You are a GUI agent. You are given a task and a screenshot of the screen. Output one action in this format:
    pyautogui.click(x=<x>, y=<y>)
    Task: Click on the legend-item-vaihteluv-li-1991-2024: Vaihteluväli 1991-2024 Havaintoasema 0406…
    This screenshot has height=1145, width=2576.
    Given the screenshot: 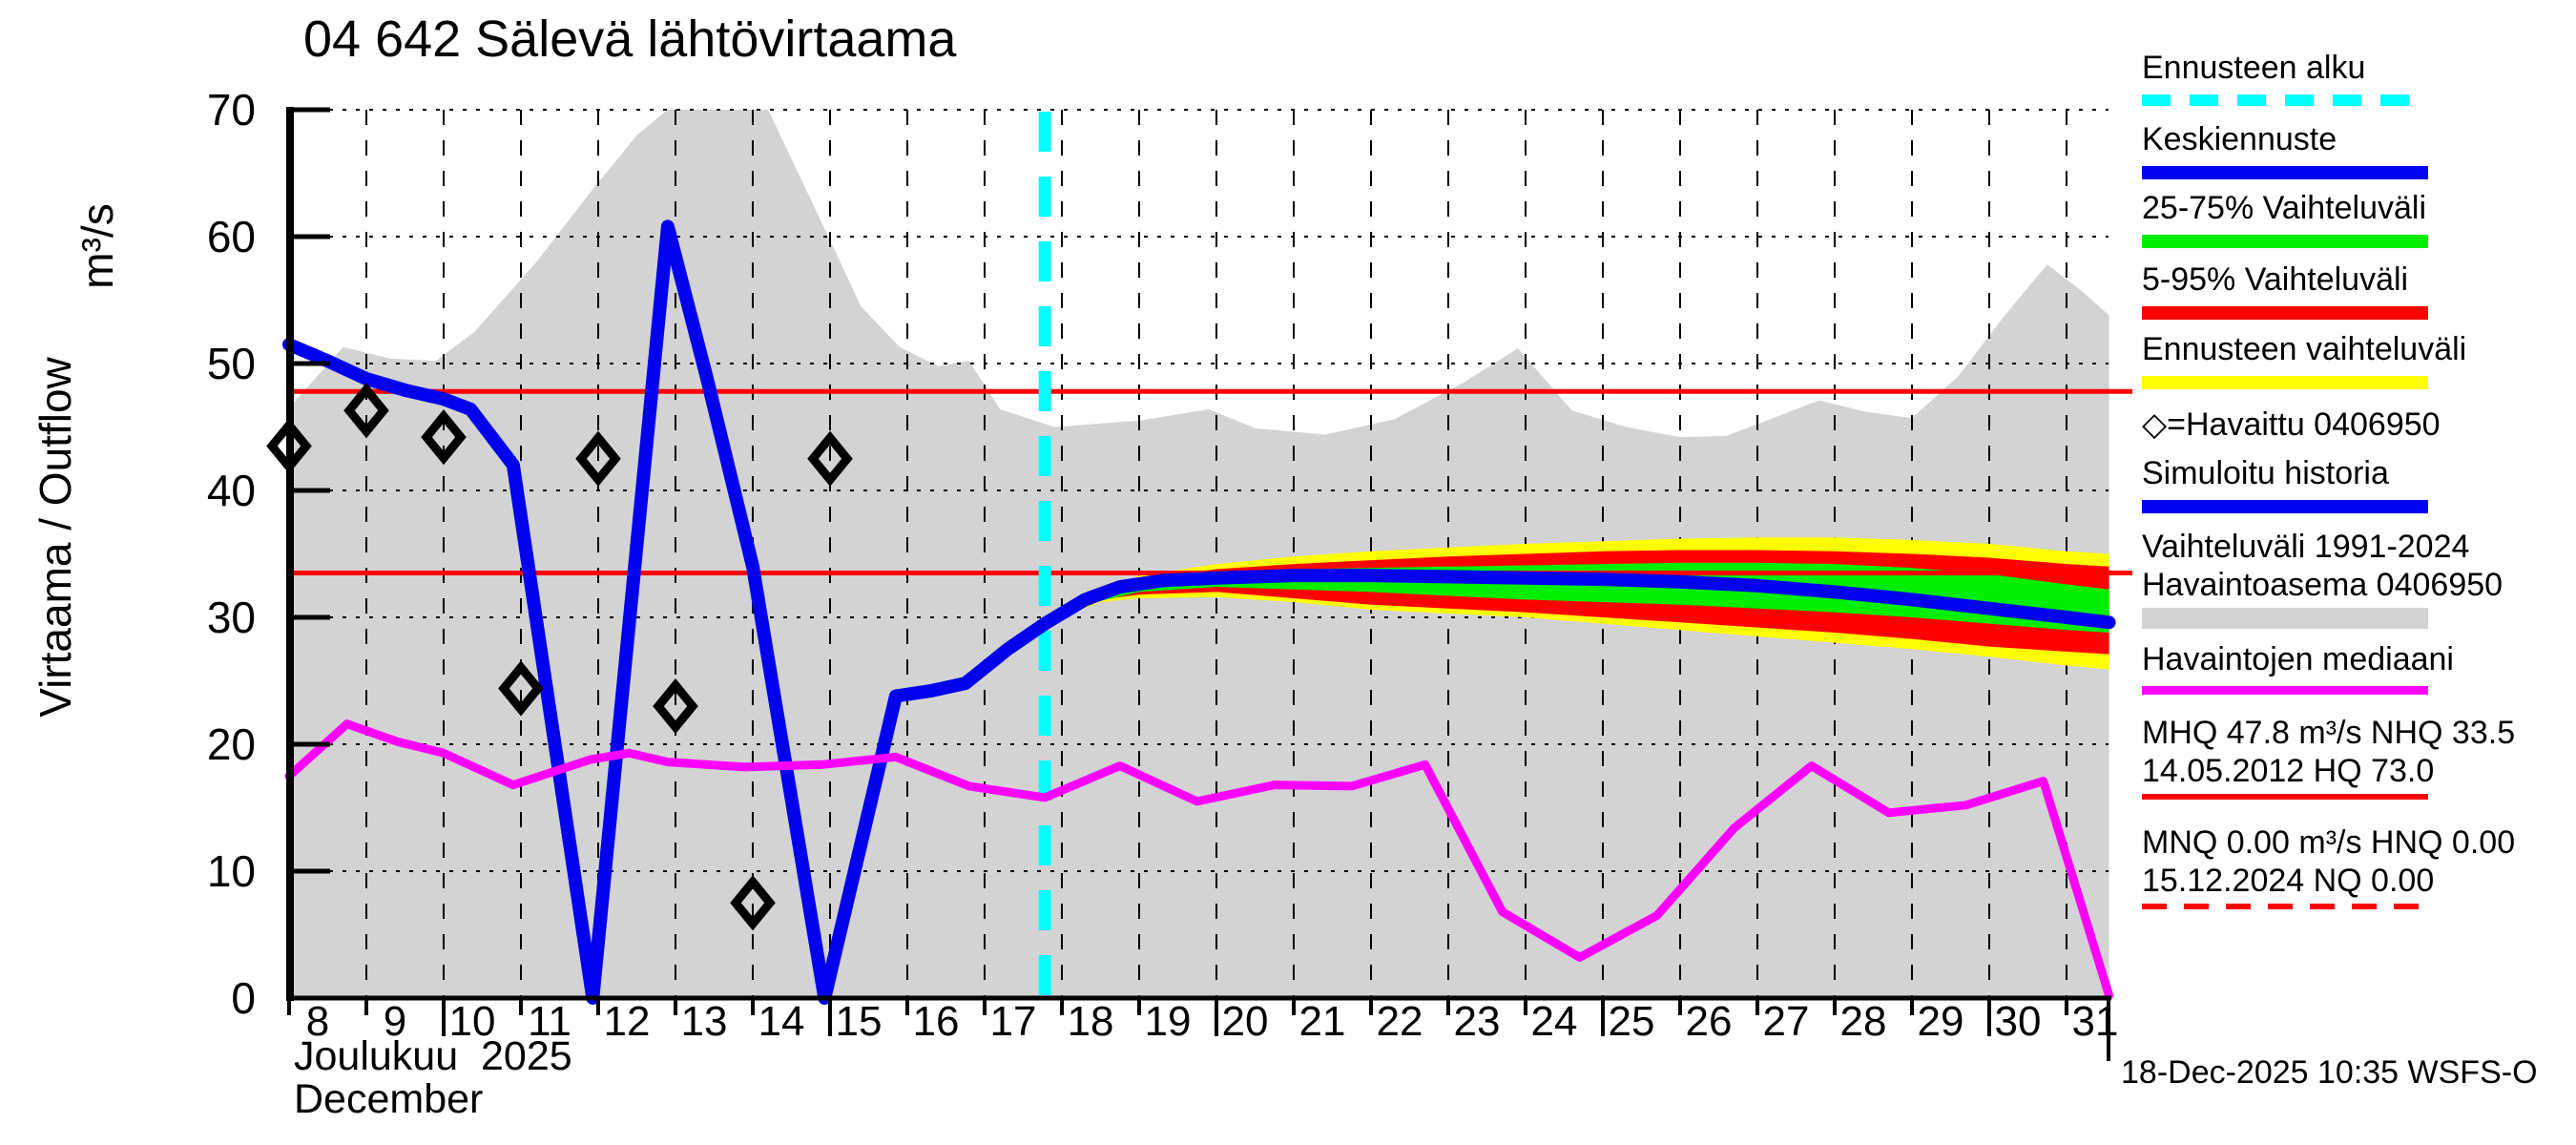 What is the action you would take?
    pyautogui.click(x=2356, y=578)
    